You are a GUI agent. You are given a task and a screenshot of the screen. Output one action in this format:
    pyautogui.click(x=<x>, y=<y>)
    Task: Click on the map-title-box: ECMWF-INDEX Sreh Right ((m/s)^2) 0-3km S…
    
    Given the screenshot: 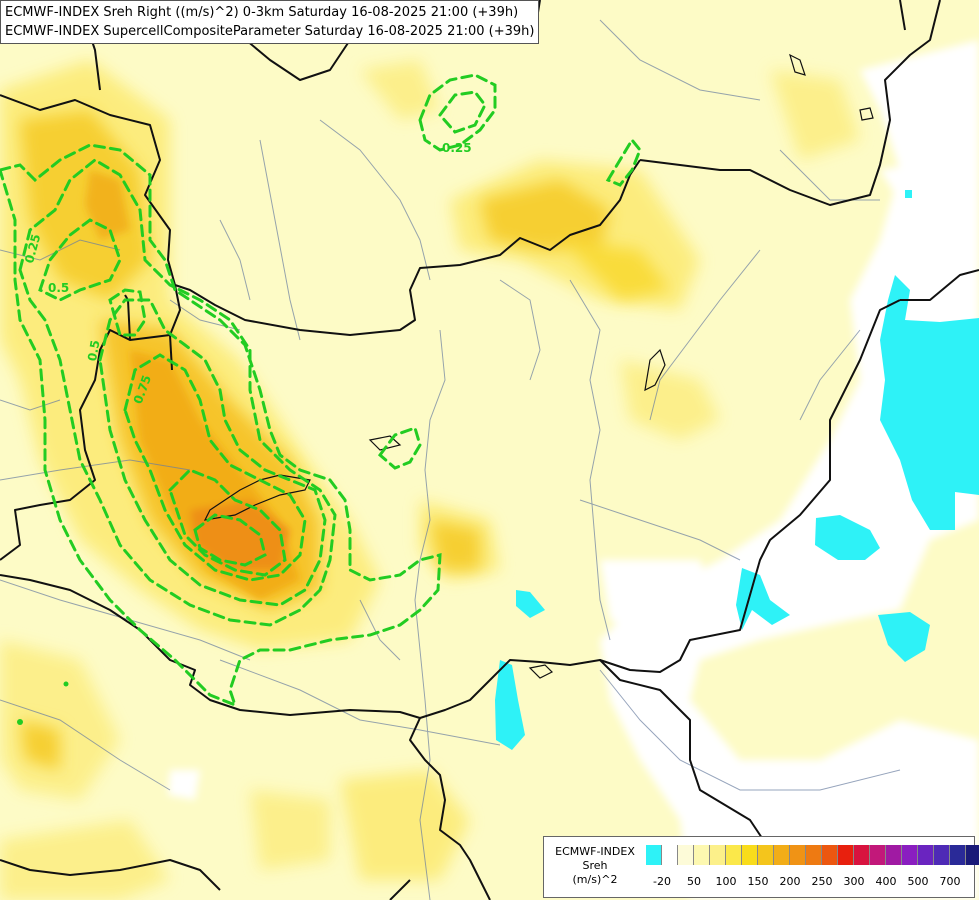 What is the action you would take?
    pyautogui.click(x=270, y=22)
    